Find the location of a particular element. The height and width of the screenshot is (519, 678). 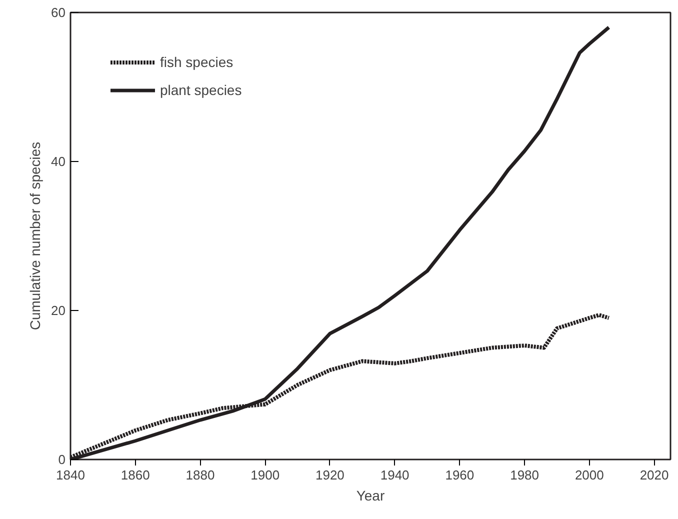

x-tick-label: 1960 is located at coordinates (459, 475).